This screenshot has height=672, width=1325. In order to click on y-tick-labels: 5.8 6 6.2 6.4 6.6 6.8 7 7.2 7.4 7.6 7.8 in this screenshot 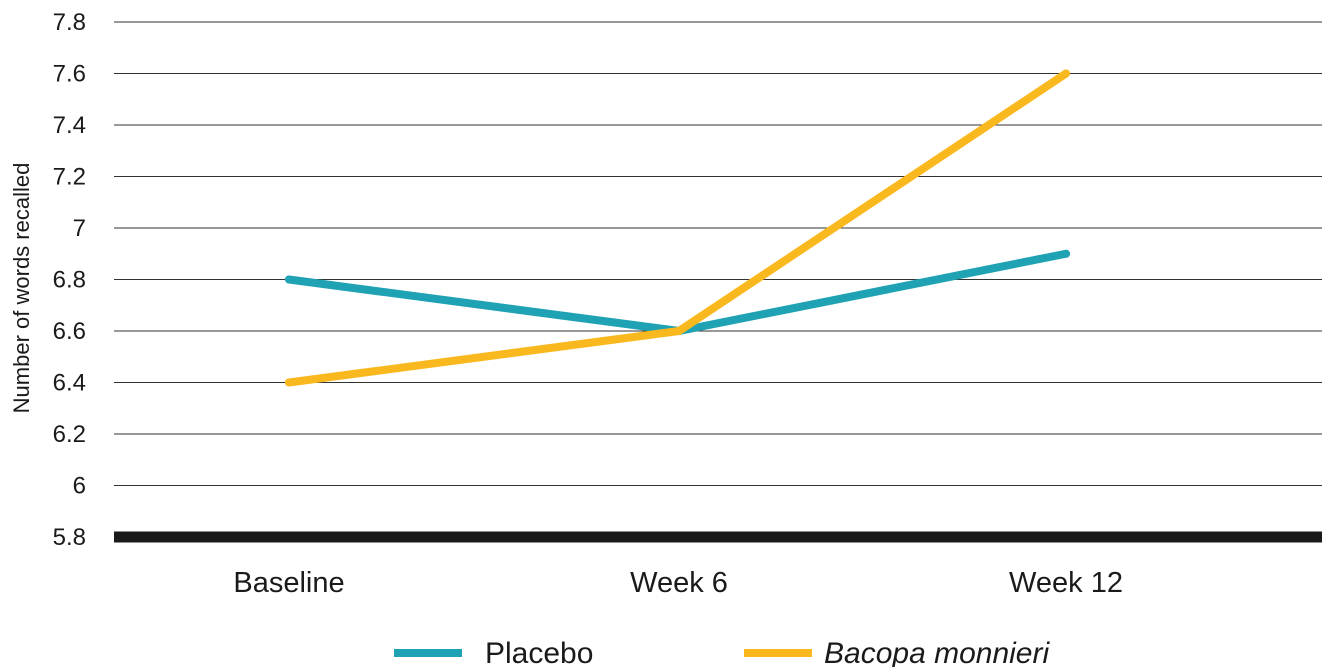, I will do `click(69, 280)`.